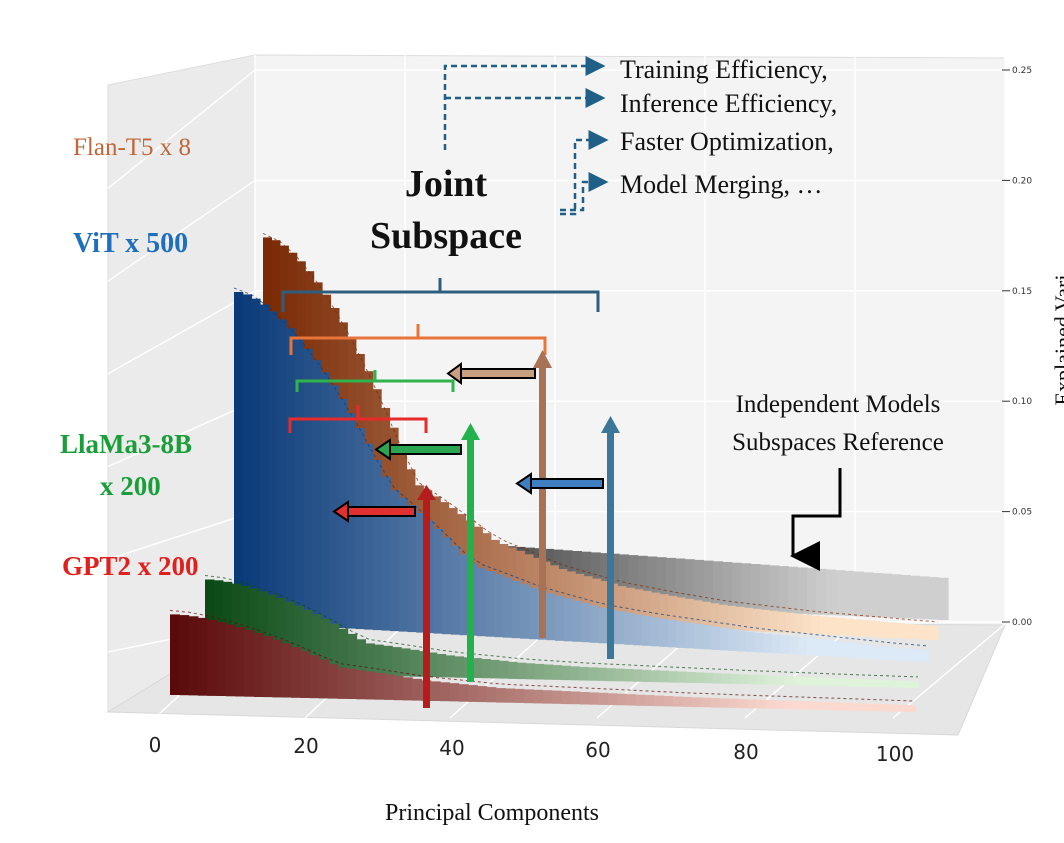 The image size is (1064, 843). What do you see at coordinates (1022, 181) in the screenshot?
I see `z-tick-label: 0.20` at bounding box center [1022, 181].